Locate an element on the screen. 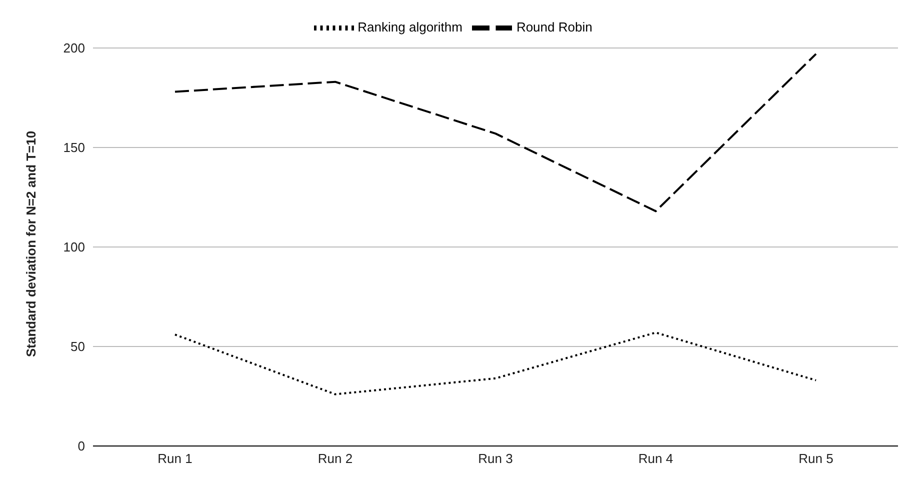  x-tick-label: Run 5 is located at coordinates (816, 458).